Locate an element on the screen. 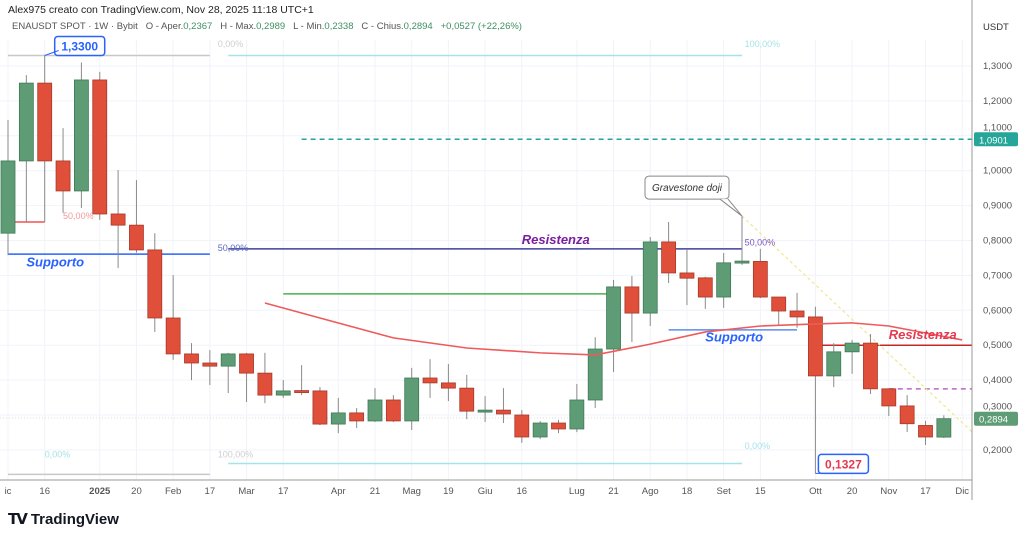  price-tick-label: 0,5000 is located at coordinates (997, 345).